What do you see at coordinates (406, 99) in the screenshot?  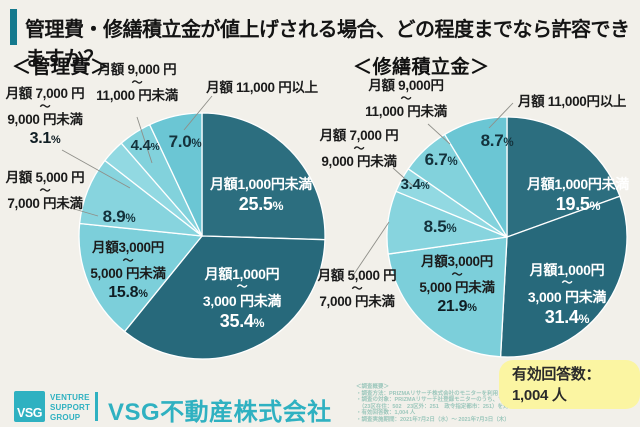 I see `label-right-9000-11000: 月額 9,000円〜 11,000 円未満` at bounding box center [406, 99].